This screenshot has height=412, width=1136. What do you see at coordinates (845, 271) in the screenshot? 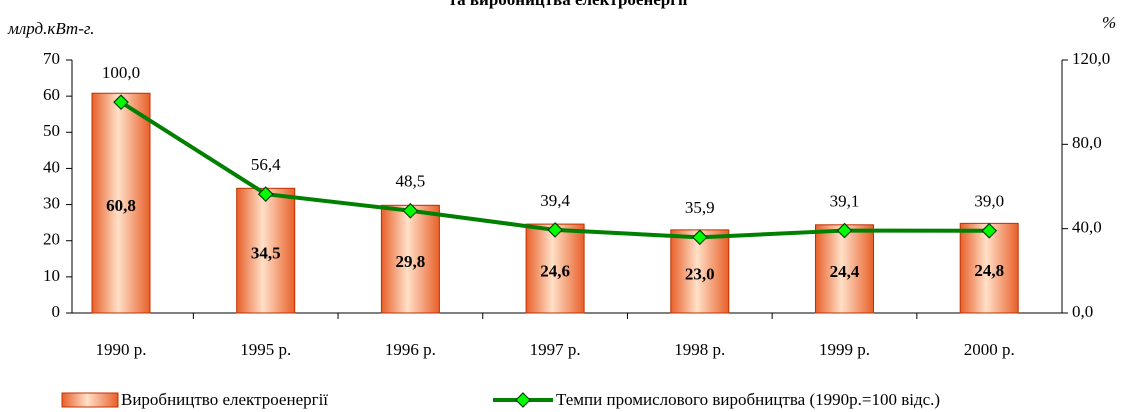
I see `bar-value-label: 24,4` at bounding box center [845, 271].